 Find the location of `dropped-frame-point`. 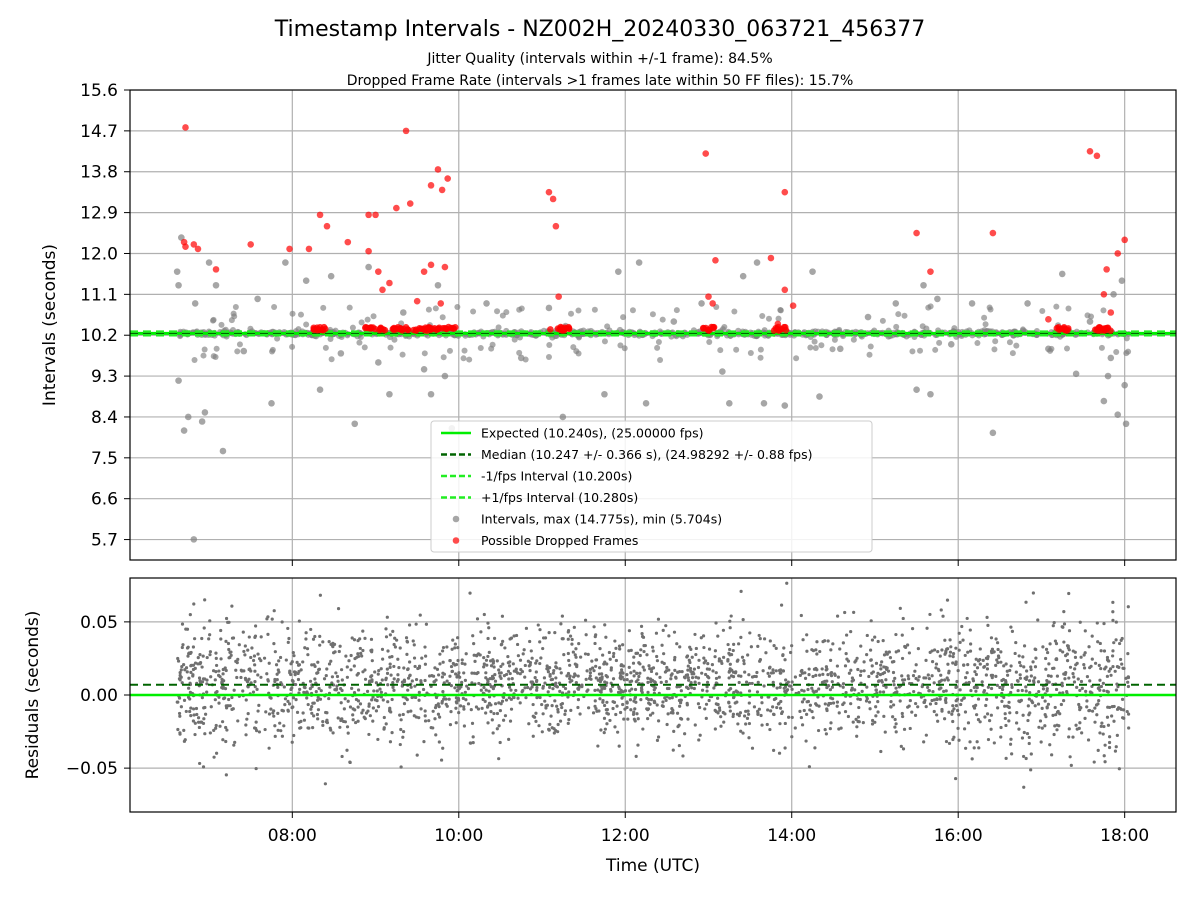

dropped-frame-point is located at coordinates (185, 127).